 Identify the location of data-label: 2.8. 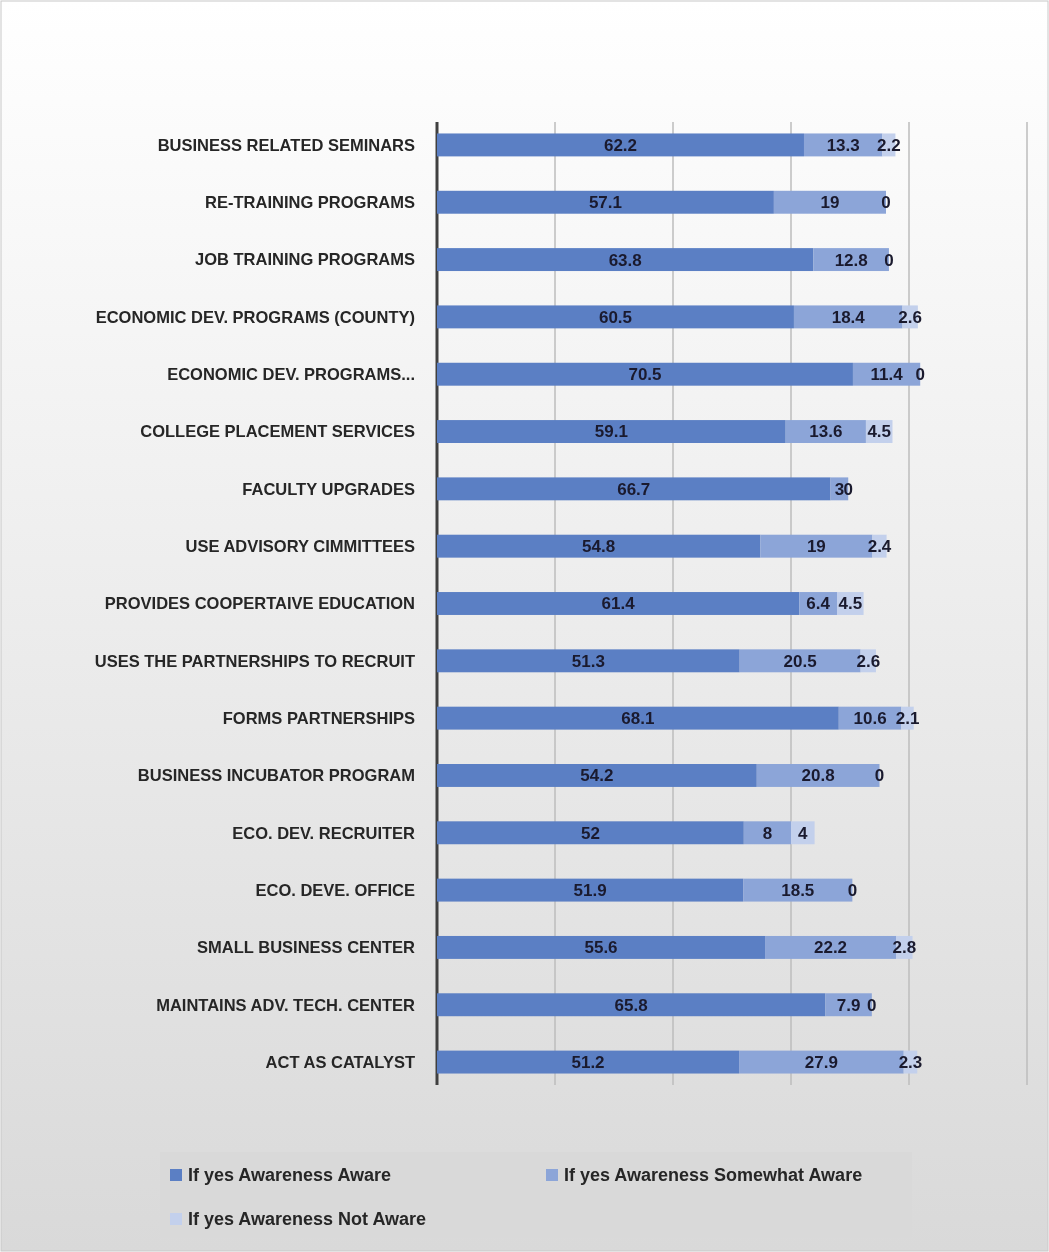
(904, 948).